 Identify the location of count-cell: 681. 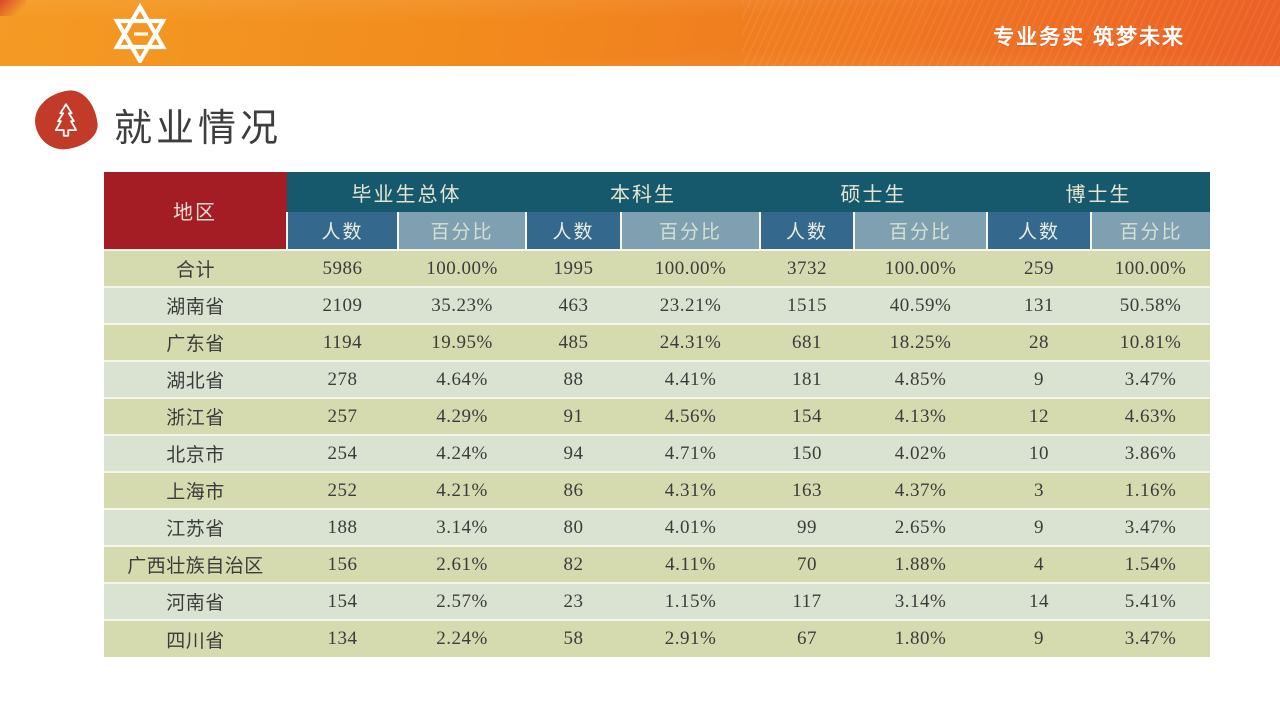
(807, 342).